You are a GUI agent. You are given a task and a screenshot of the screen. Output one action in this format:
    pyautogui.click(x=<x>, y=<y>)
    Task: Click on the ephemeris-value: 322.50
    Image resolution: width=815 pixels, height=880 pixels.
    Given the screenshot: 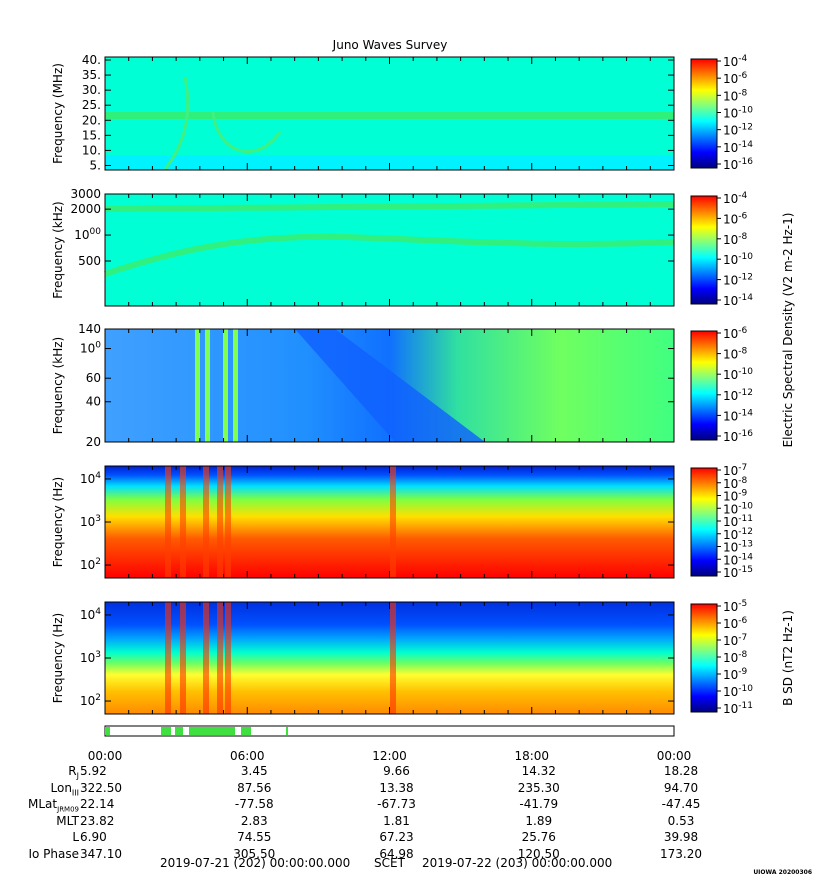 What is the action you would take?
    pyautogui.click(x=101, y=787)
    